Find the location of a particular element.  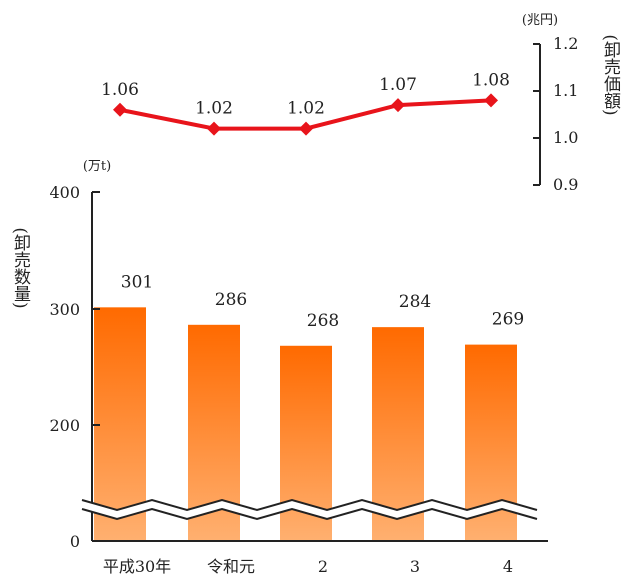

axis-break-band is located at coordinates (309, 509).